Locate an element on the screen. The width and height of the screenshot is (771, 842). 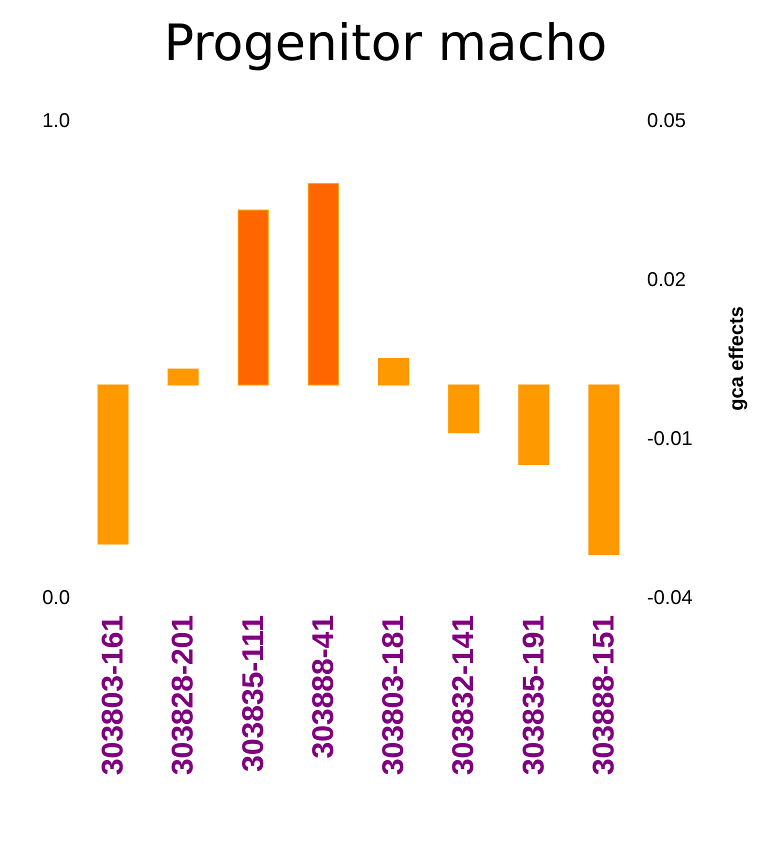
x-tick-label: 303888-151 is located at coordinates (603, 695).